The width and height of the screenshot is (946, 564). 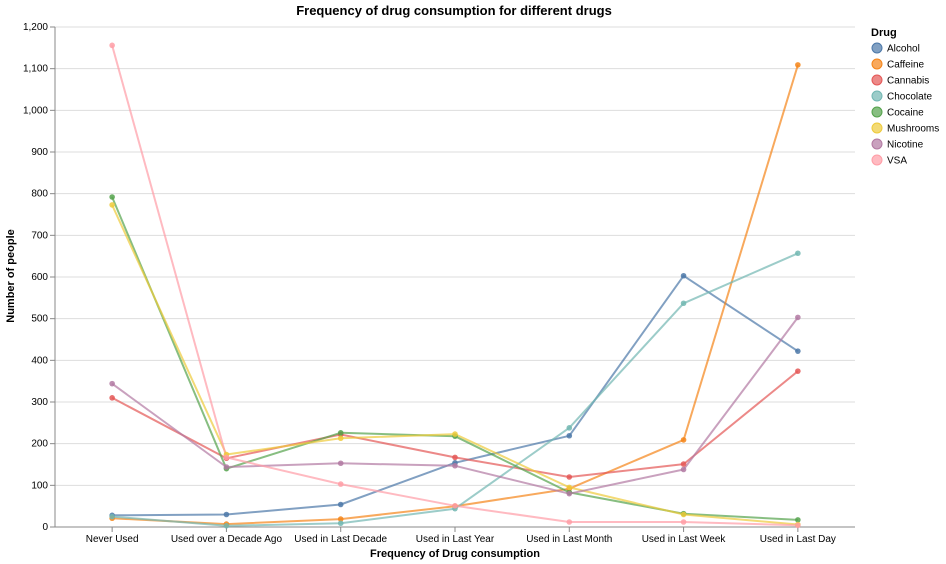 I want to click on legend-swatch-cocaine, so click(x=877, y=112).